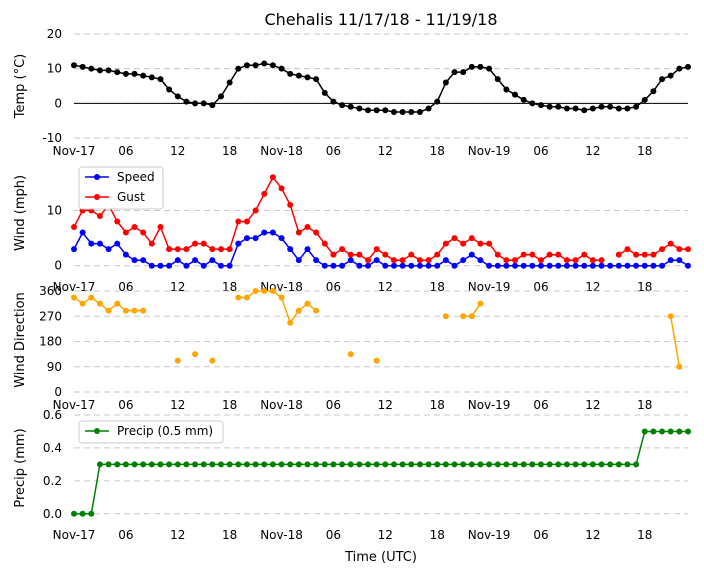  Describe the element at coordinates (380, 19) in the screenshot. I see `chart-title: Chehalis 11/17/18 - 11/19/18` at that location.